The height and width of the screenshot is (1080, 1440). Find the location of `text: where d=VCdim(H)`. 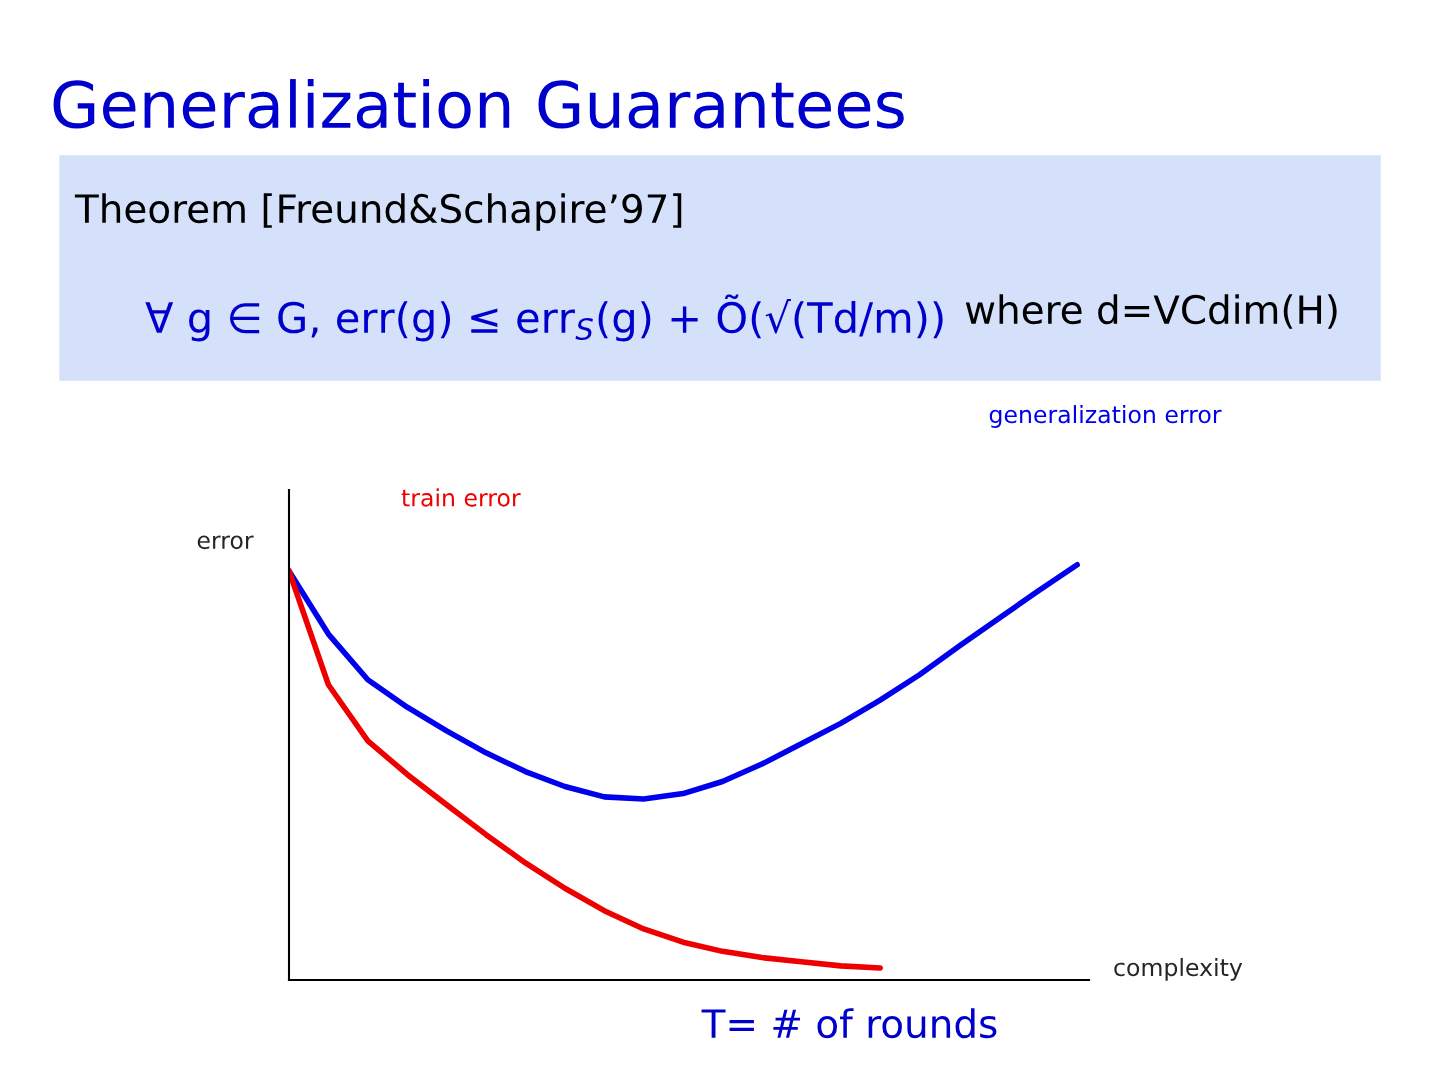

text: where d=VCdim(H) is located at coordinates (1151, 311).